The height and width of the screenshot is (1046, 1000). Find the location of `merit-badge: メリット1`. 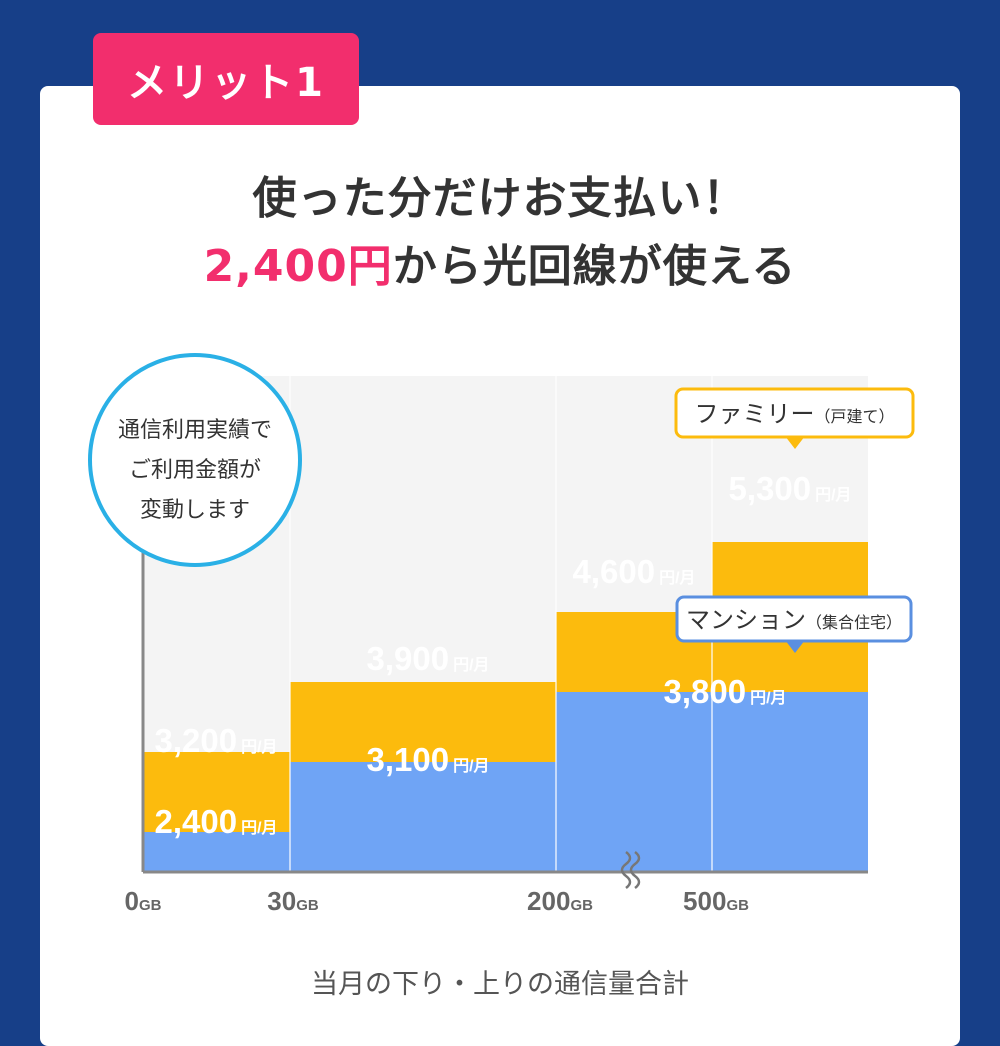

merit-badge: メリット1 is located at coordinates (226, 79).